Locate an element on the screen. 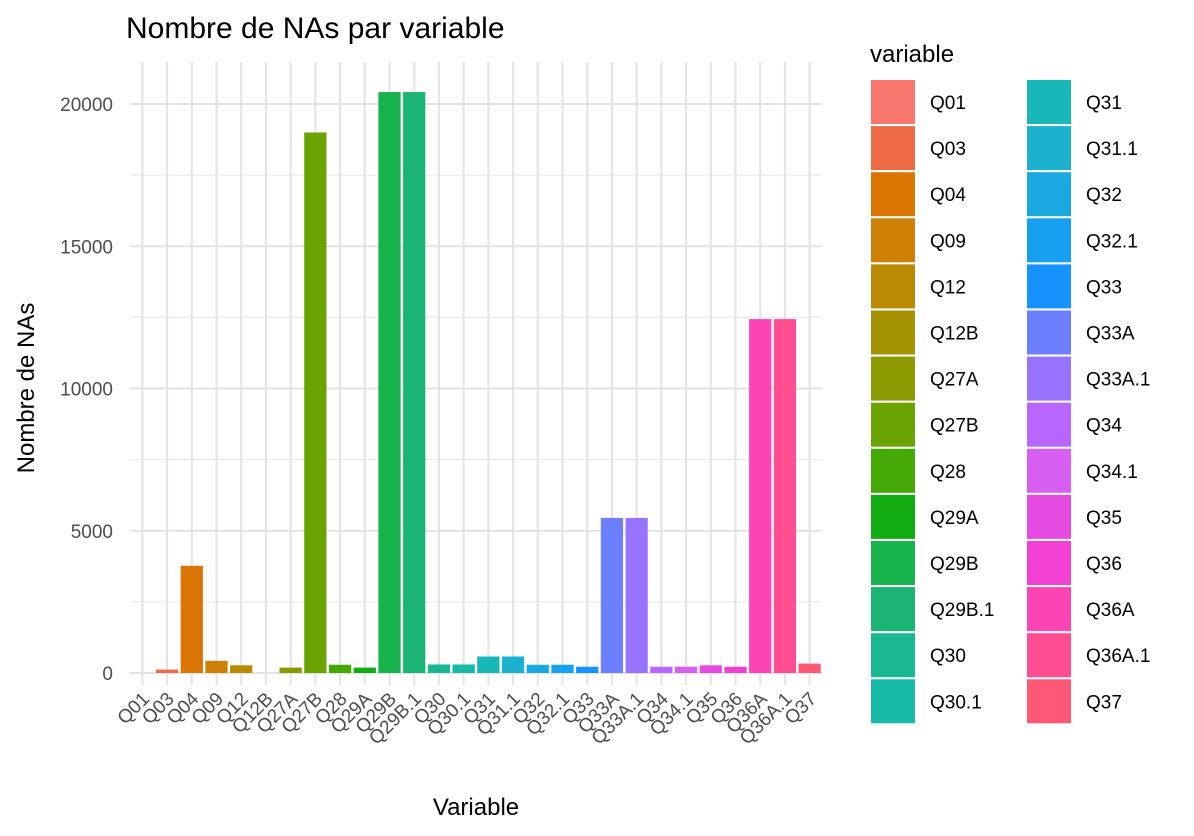  legend-label: Q29B is located at coordinates (954, 564).